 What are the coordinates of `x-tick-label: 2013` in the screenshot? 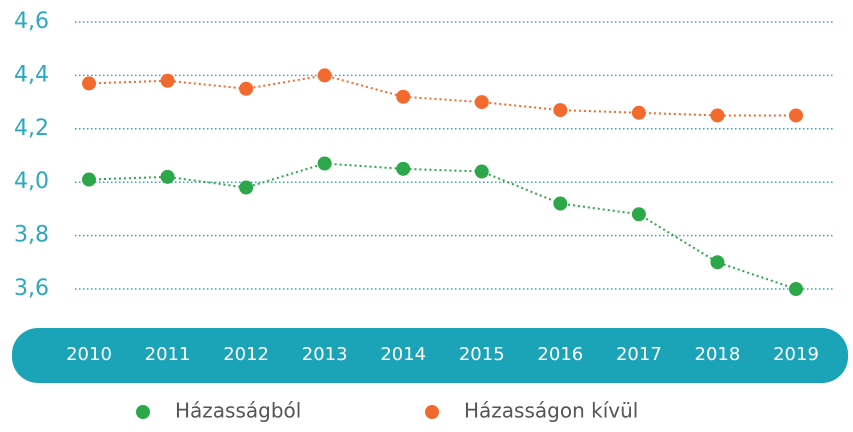 It's located at (325, 354).